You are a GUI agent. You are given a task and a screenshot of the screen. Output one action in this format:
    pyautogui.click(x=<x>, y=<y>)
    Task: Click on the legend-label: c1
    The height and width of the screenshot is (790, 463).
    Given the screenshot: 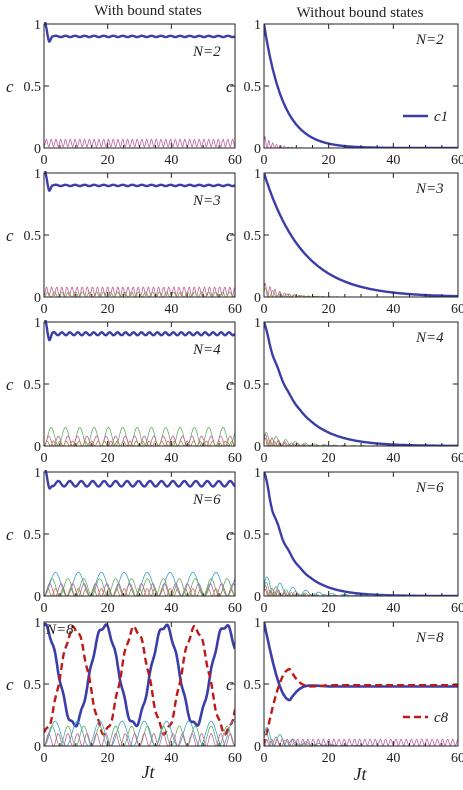 What is the action you would take?
    pyautogui.click(x=441, y=117)
    